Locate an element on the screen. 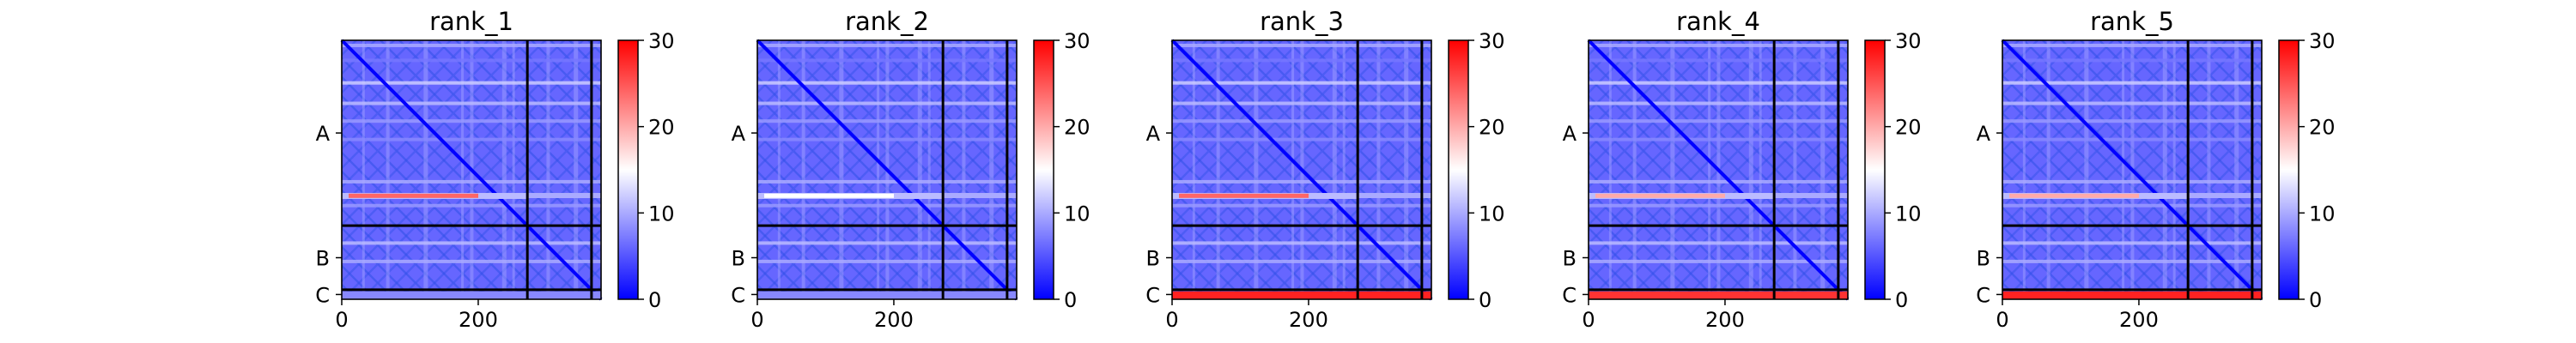 Image resolution: width=2576 pixels, height=343 pixels. panel-title: rank_1 is located at coordinates (471, 21).